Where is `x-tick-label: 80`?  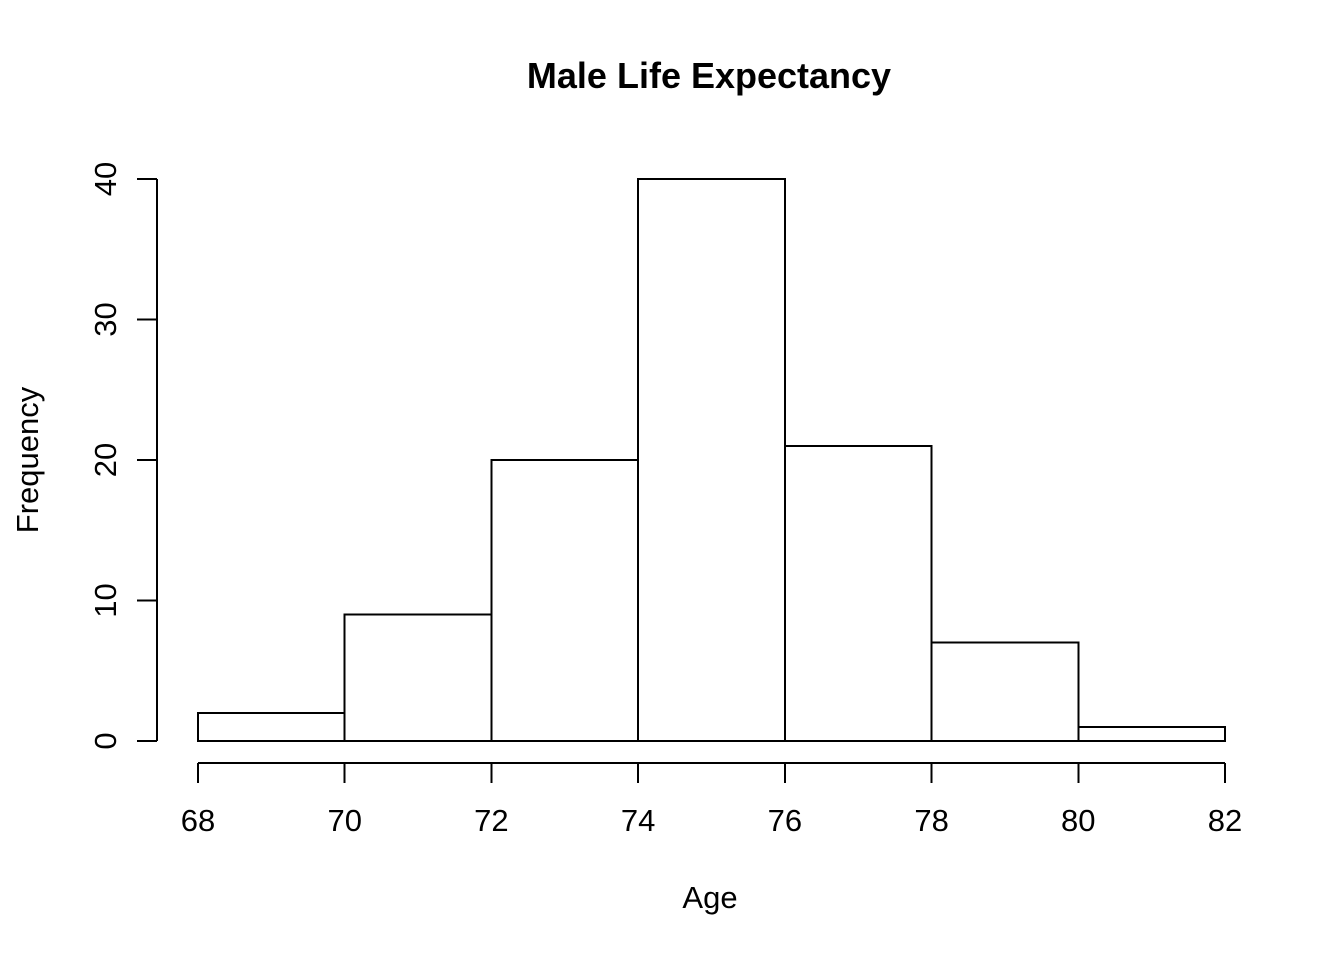
x-tick-label: 80 is located at coordinates (1078, 820).